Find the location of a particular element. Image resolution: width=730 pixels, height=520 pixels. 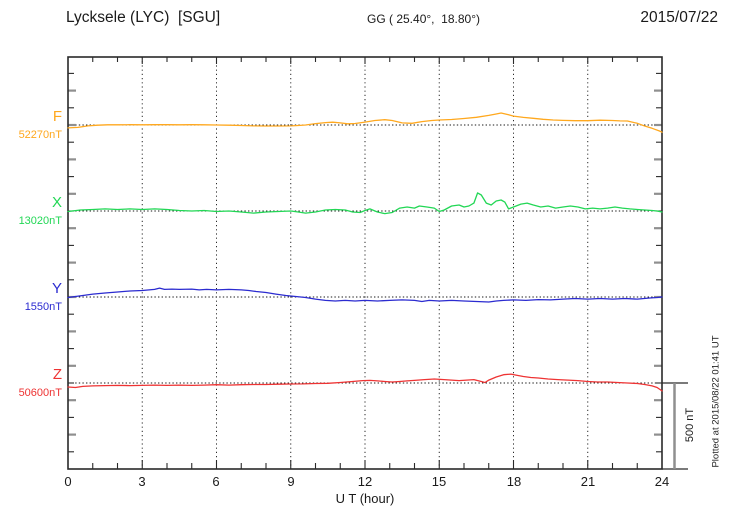

station-title: Lycksele (LYC) [SGU] is located at coordinates (143, 17).